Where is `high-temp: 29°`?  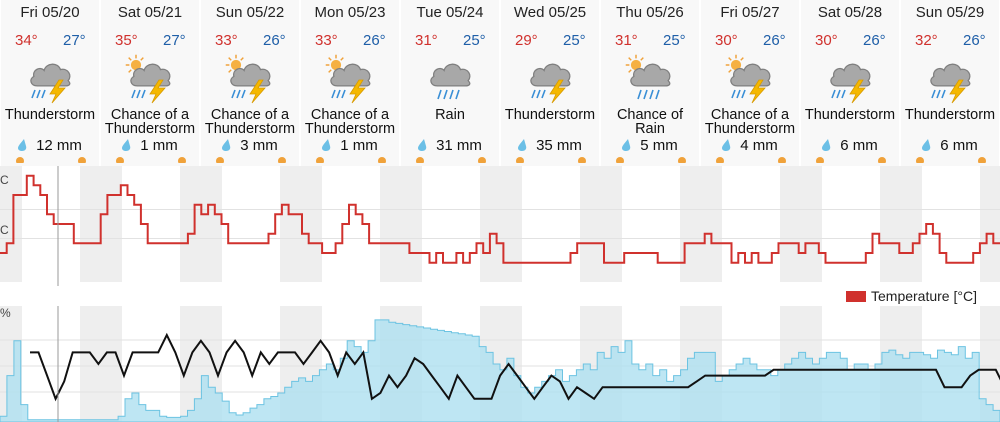
high-temp: 29° is located at coordinates (526, 40).